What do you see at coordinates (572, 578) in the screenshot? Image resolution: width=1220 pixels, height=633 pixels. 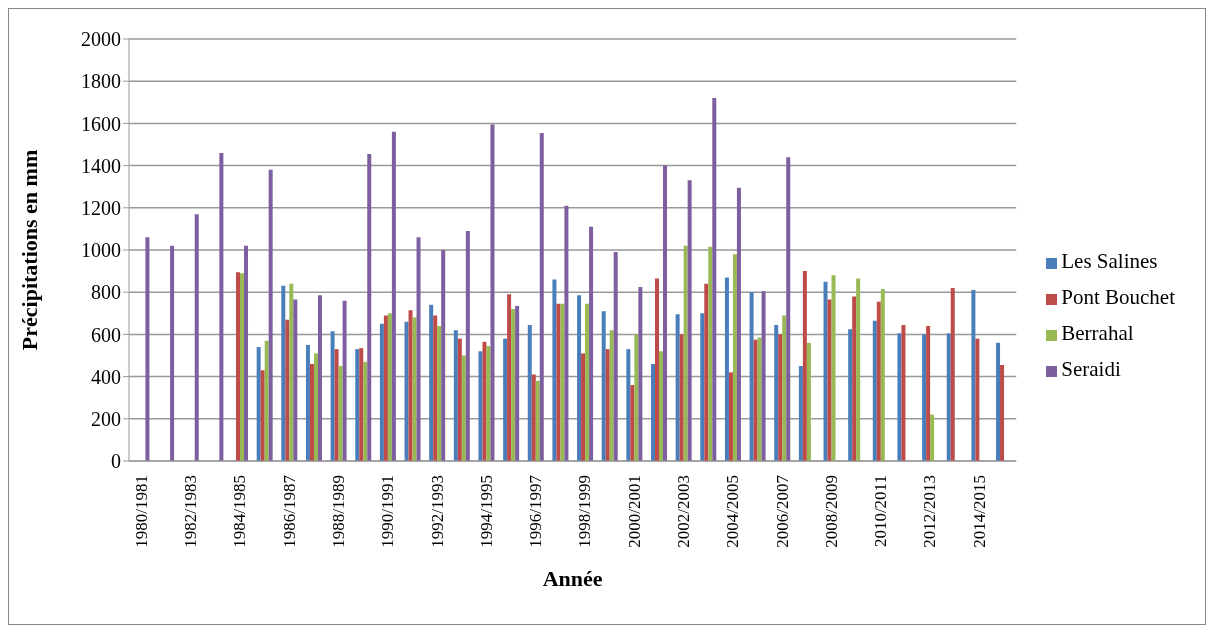 I see `x-axis-title: Année` at bounding box center [572, 578].